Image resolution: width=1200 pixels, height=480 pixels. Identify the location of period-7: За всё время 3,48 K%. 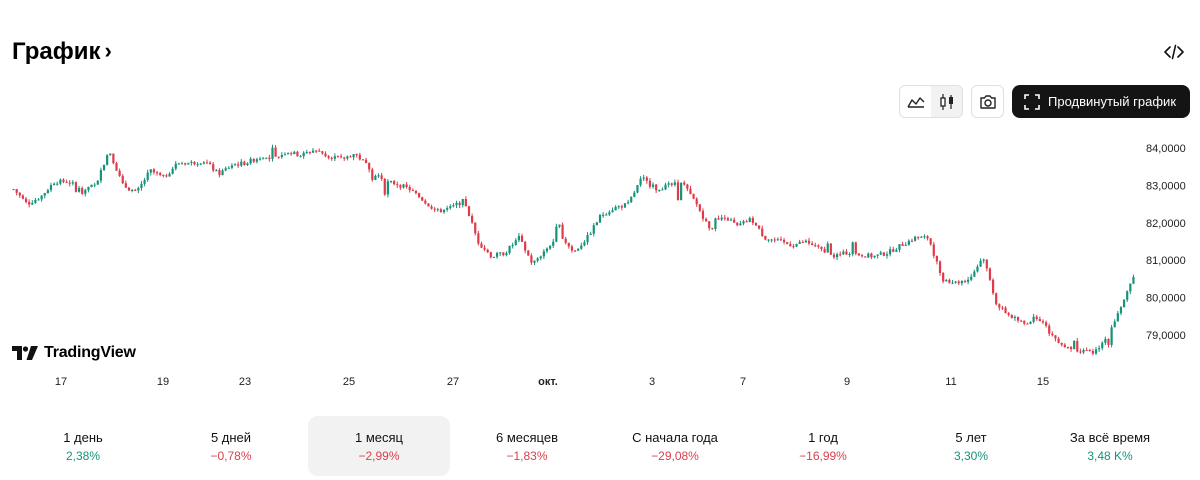
(1110, 446).